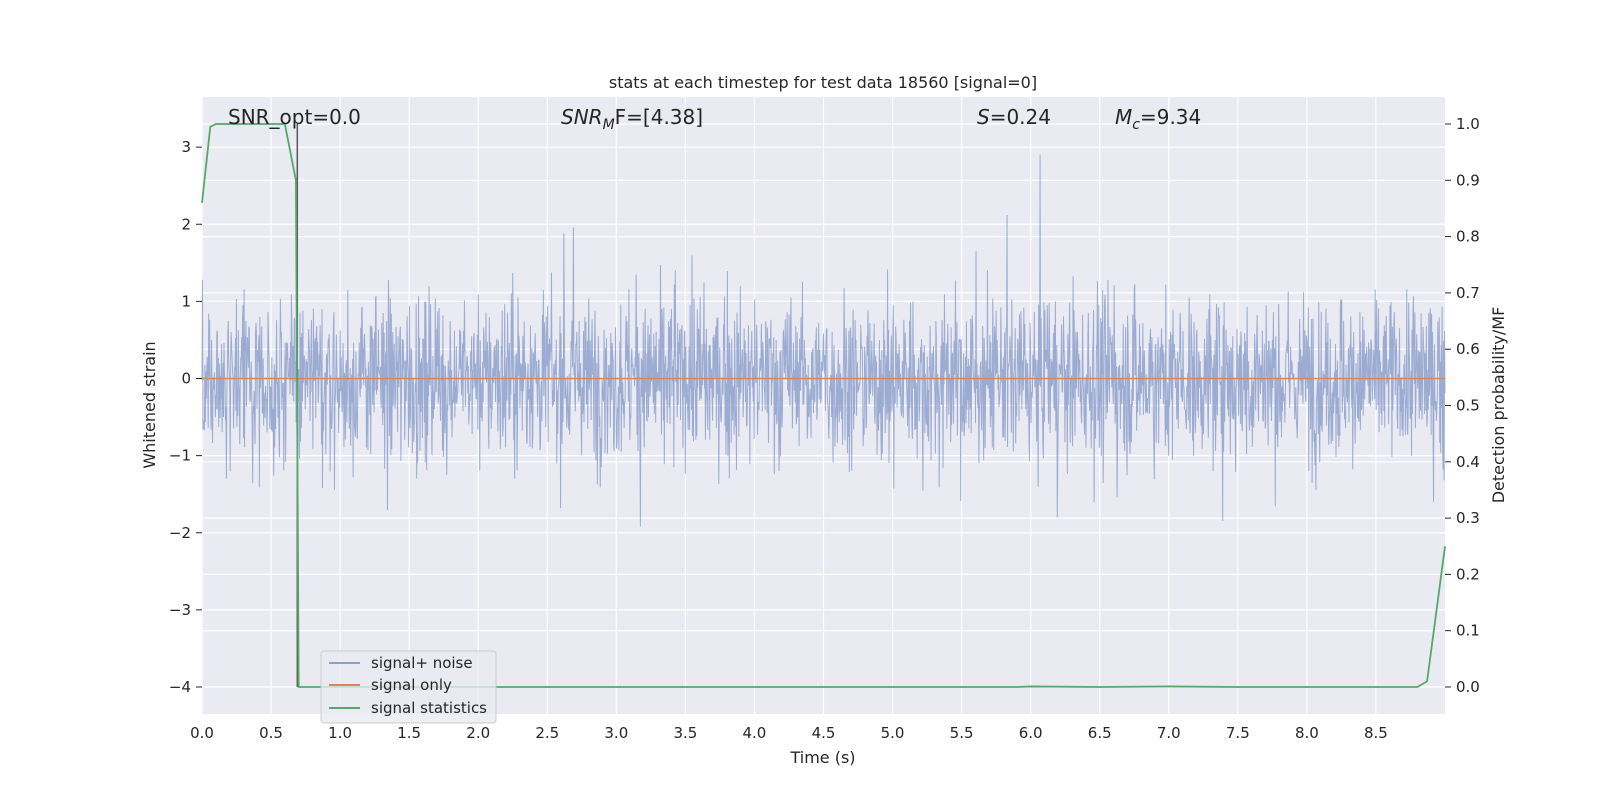  I want to click on legend-label-statistics: signal statistics, so click(429, 708).